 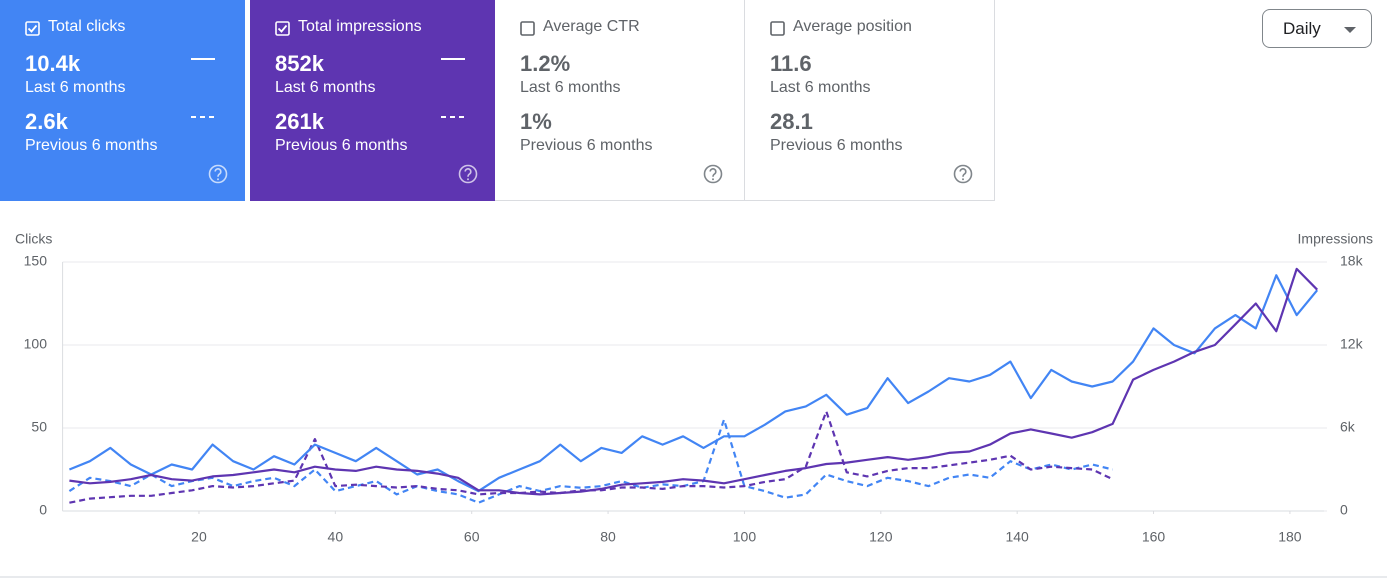 I want to click on x-tick-label: 120, so click(x=881, y=537).